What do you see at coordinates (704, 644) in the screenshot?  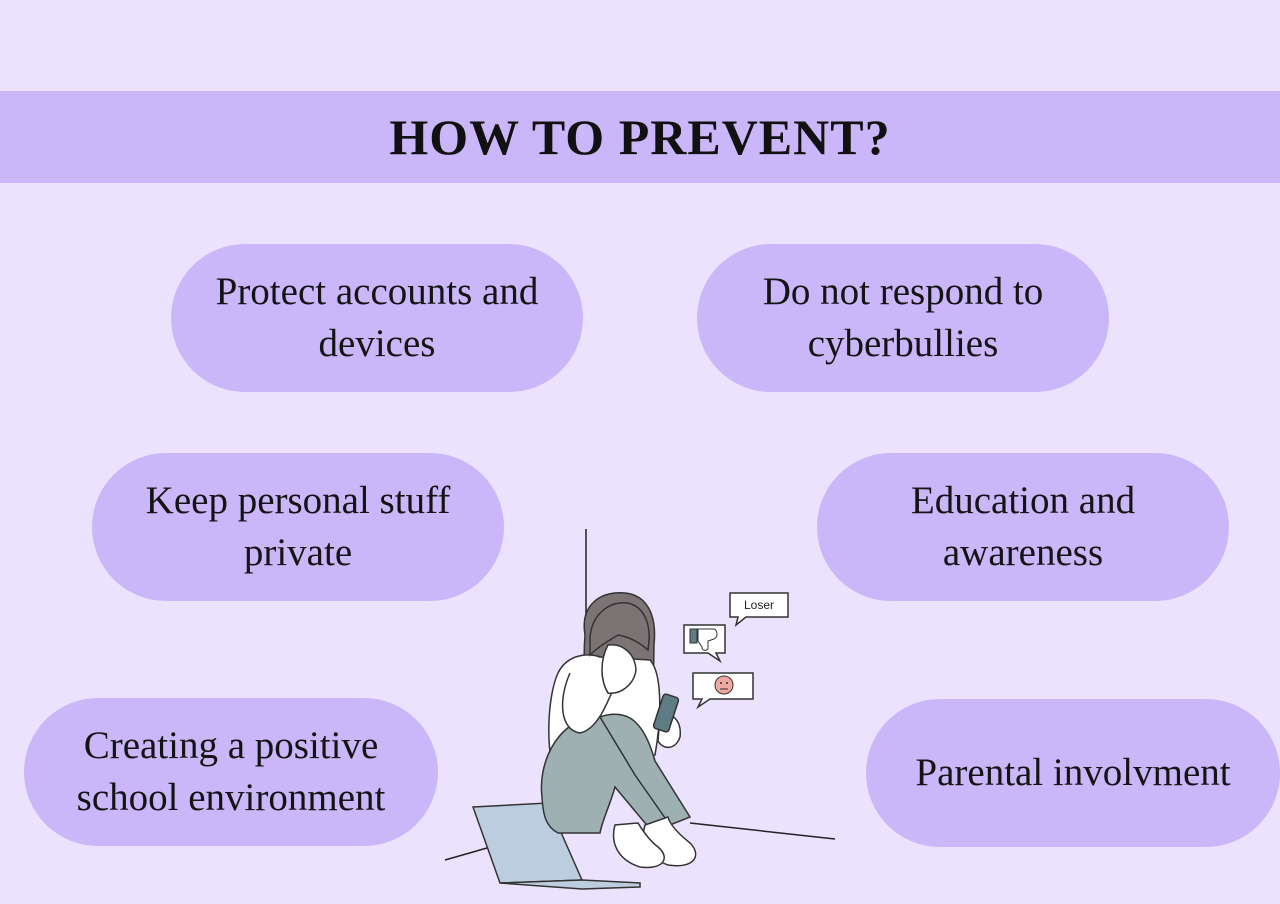 I see `thumbs-down-icon` at bounding box center [704, 644].